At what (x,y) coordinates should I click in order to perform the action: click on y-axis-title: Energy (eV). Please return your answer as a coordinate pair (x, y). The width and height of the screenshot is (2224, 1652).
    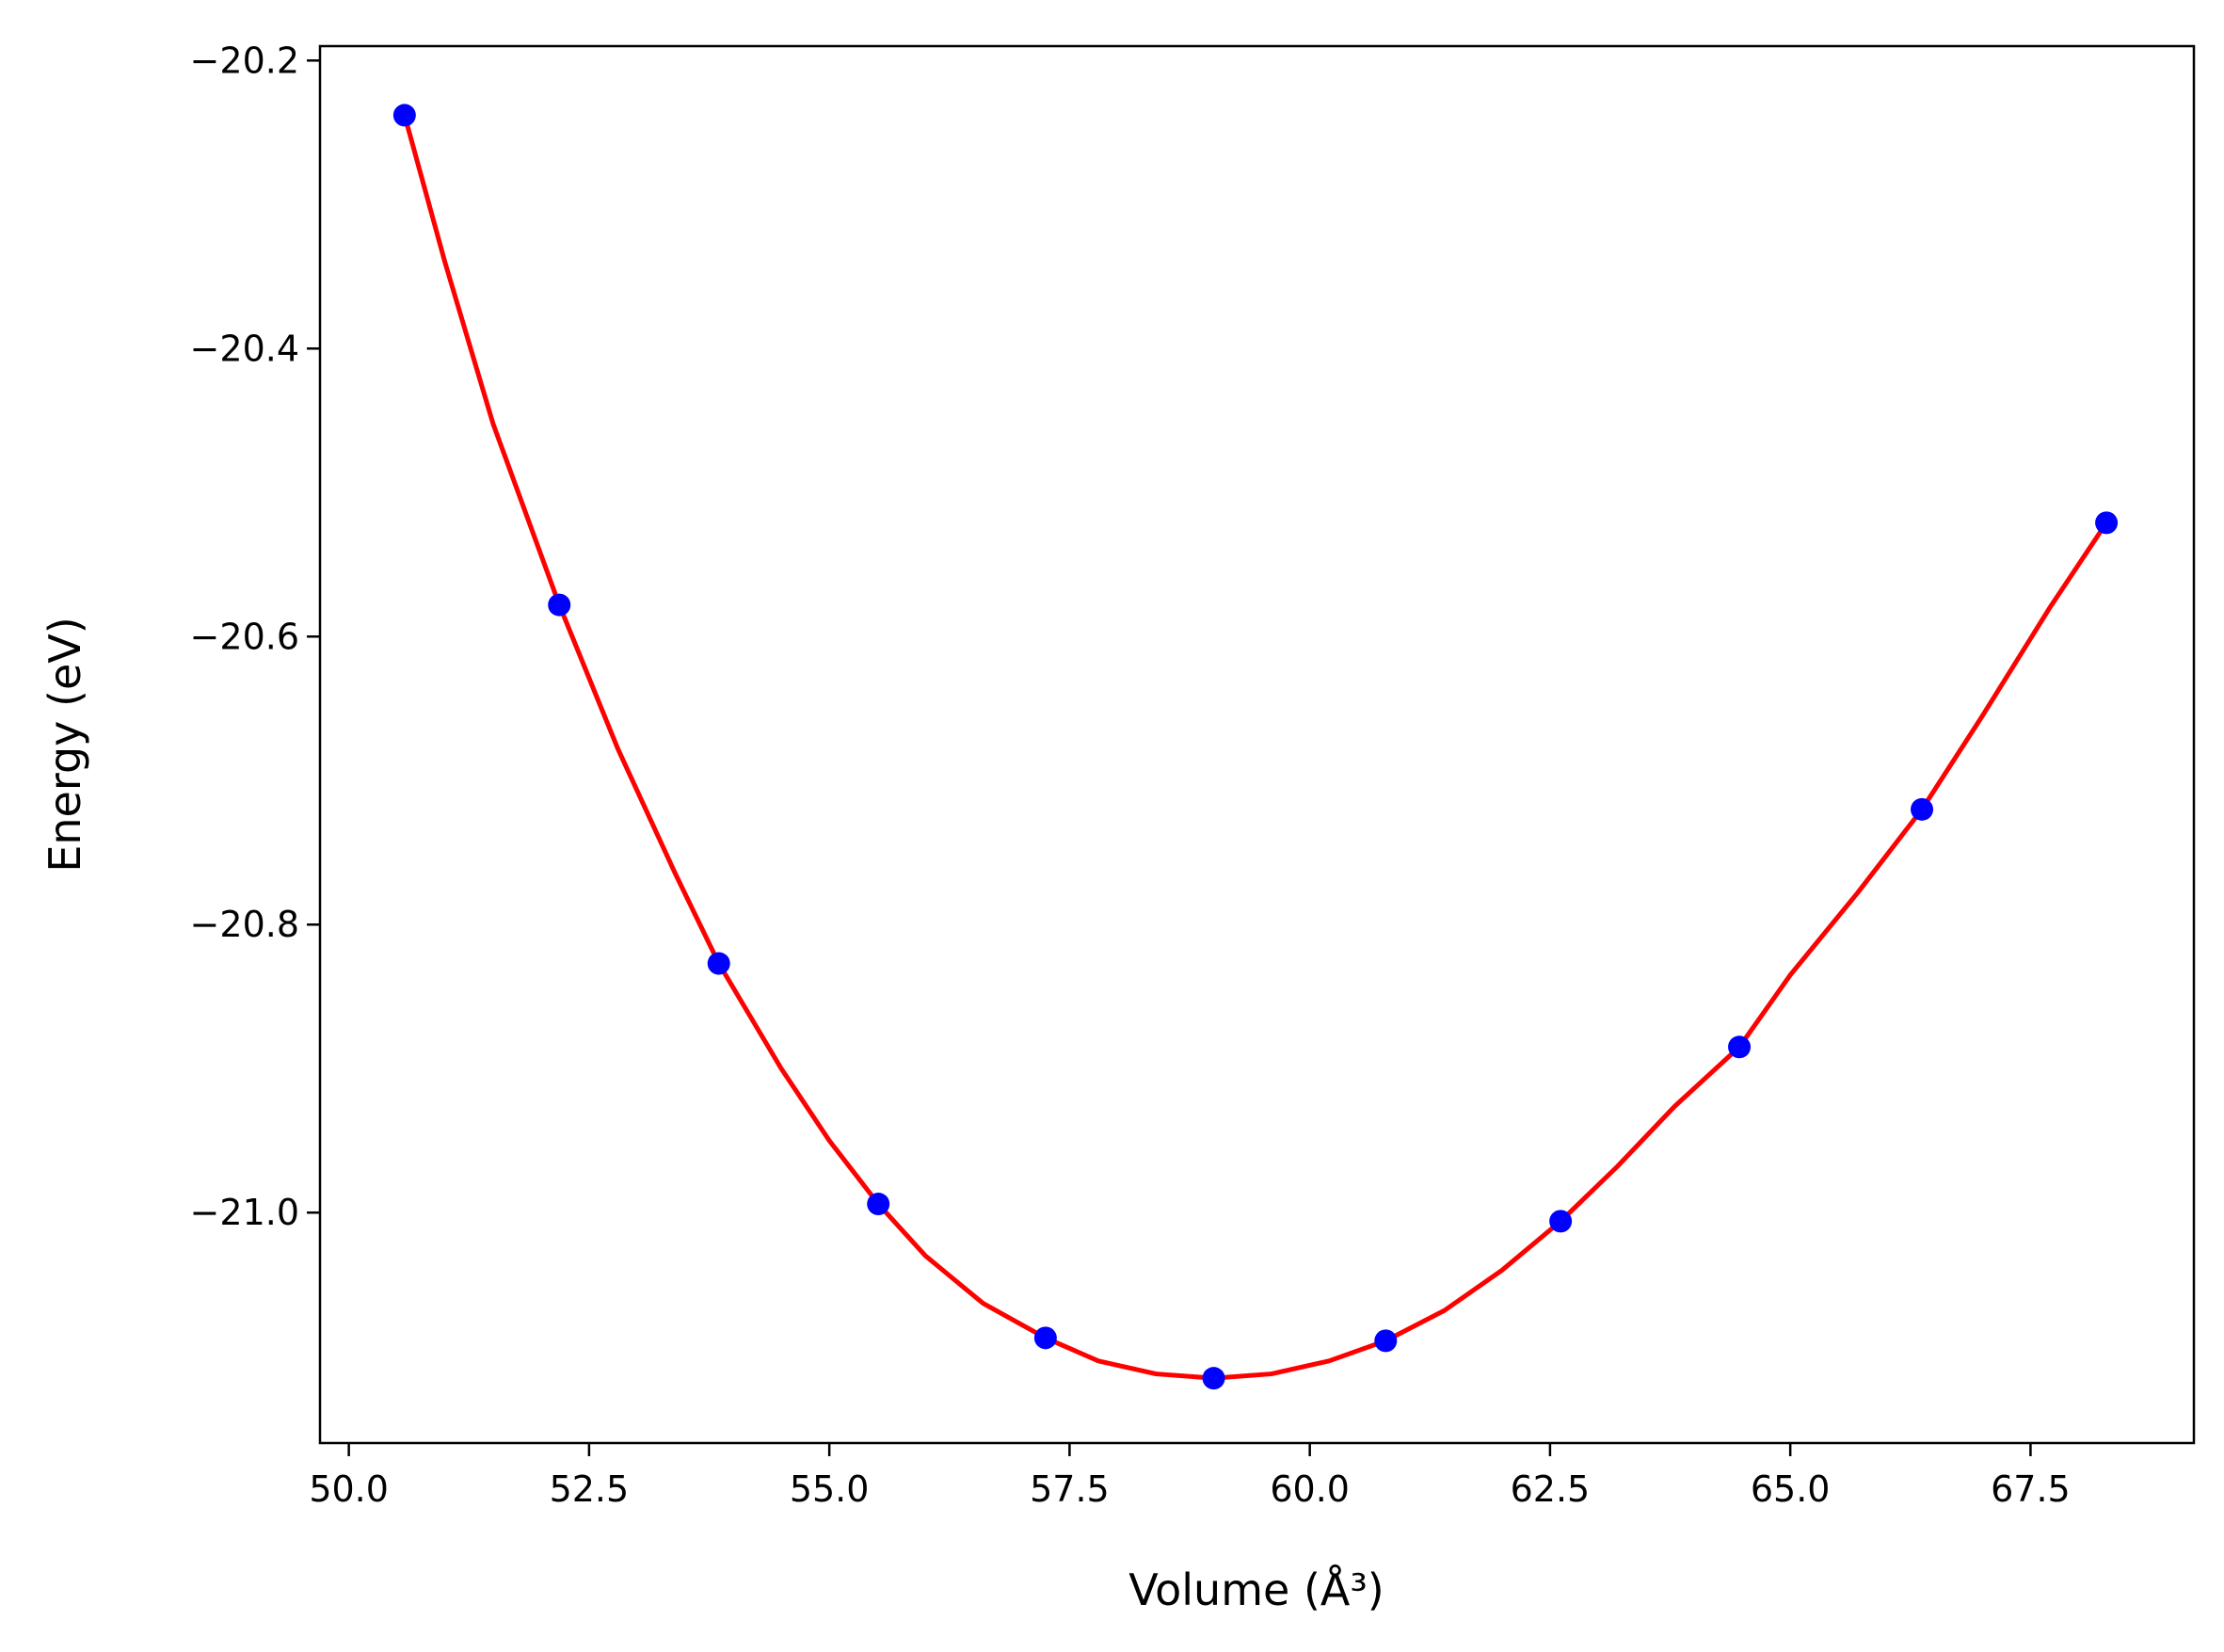
    Looking at the image, I should click on (65, 744).